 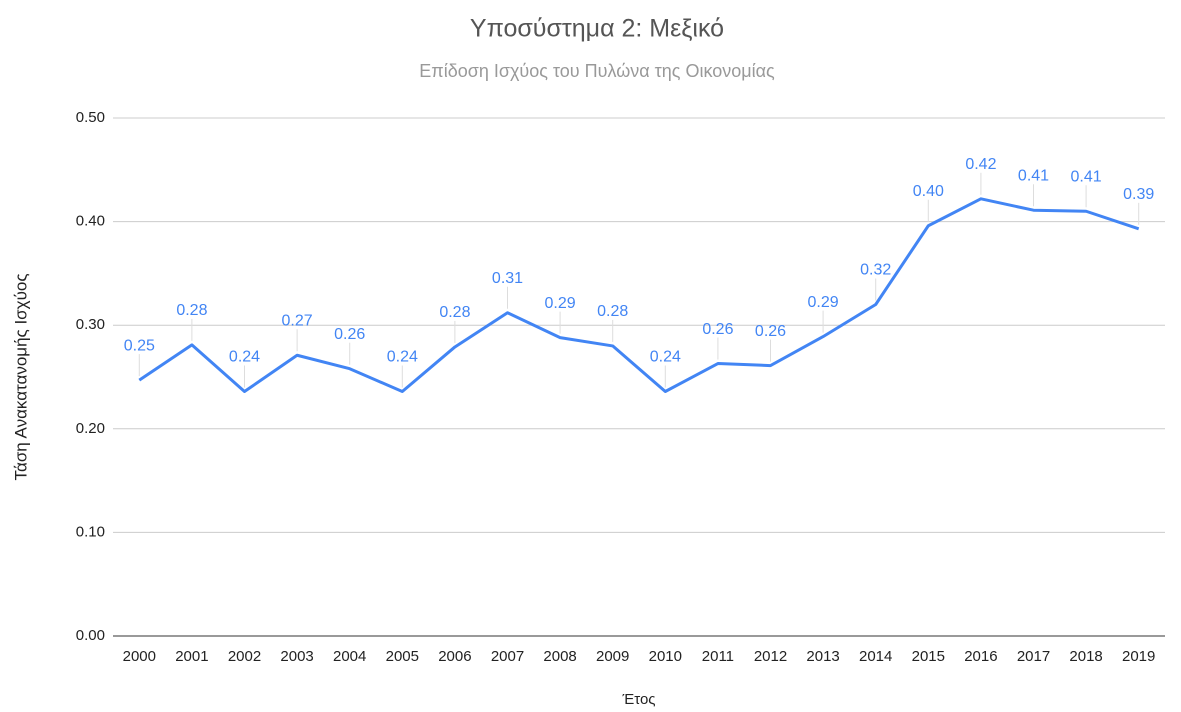 What do you see at coordinates (718, 656) in the screenshot?
I see `x-tick-label: 2011` at bounding box center [718, 656].